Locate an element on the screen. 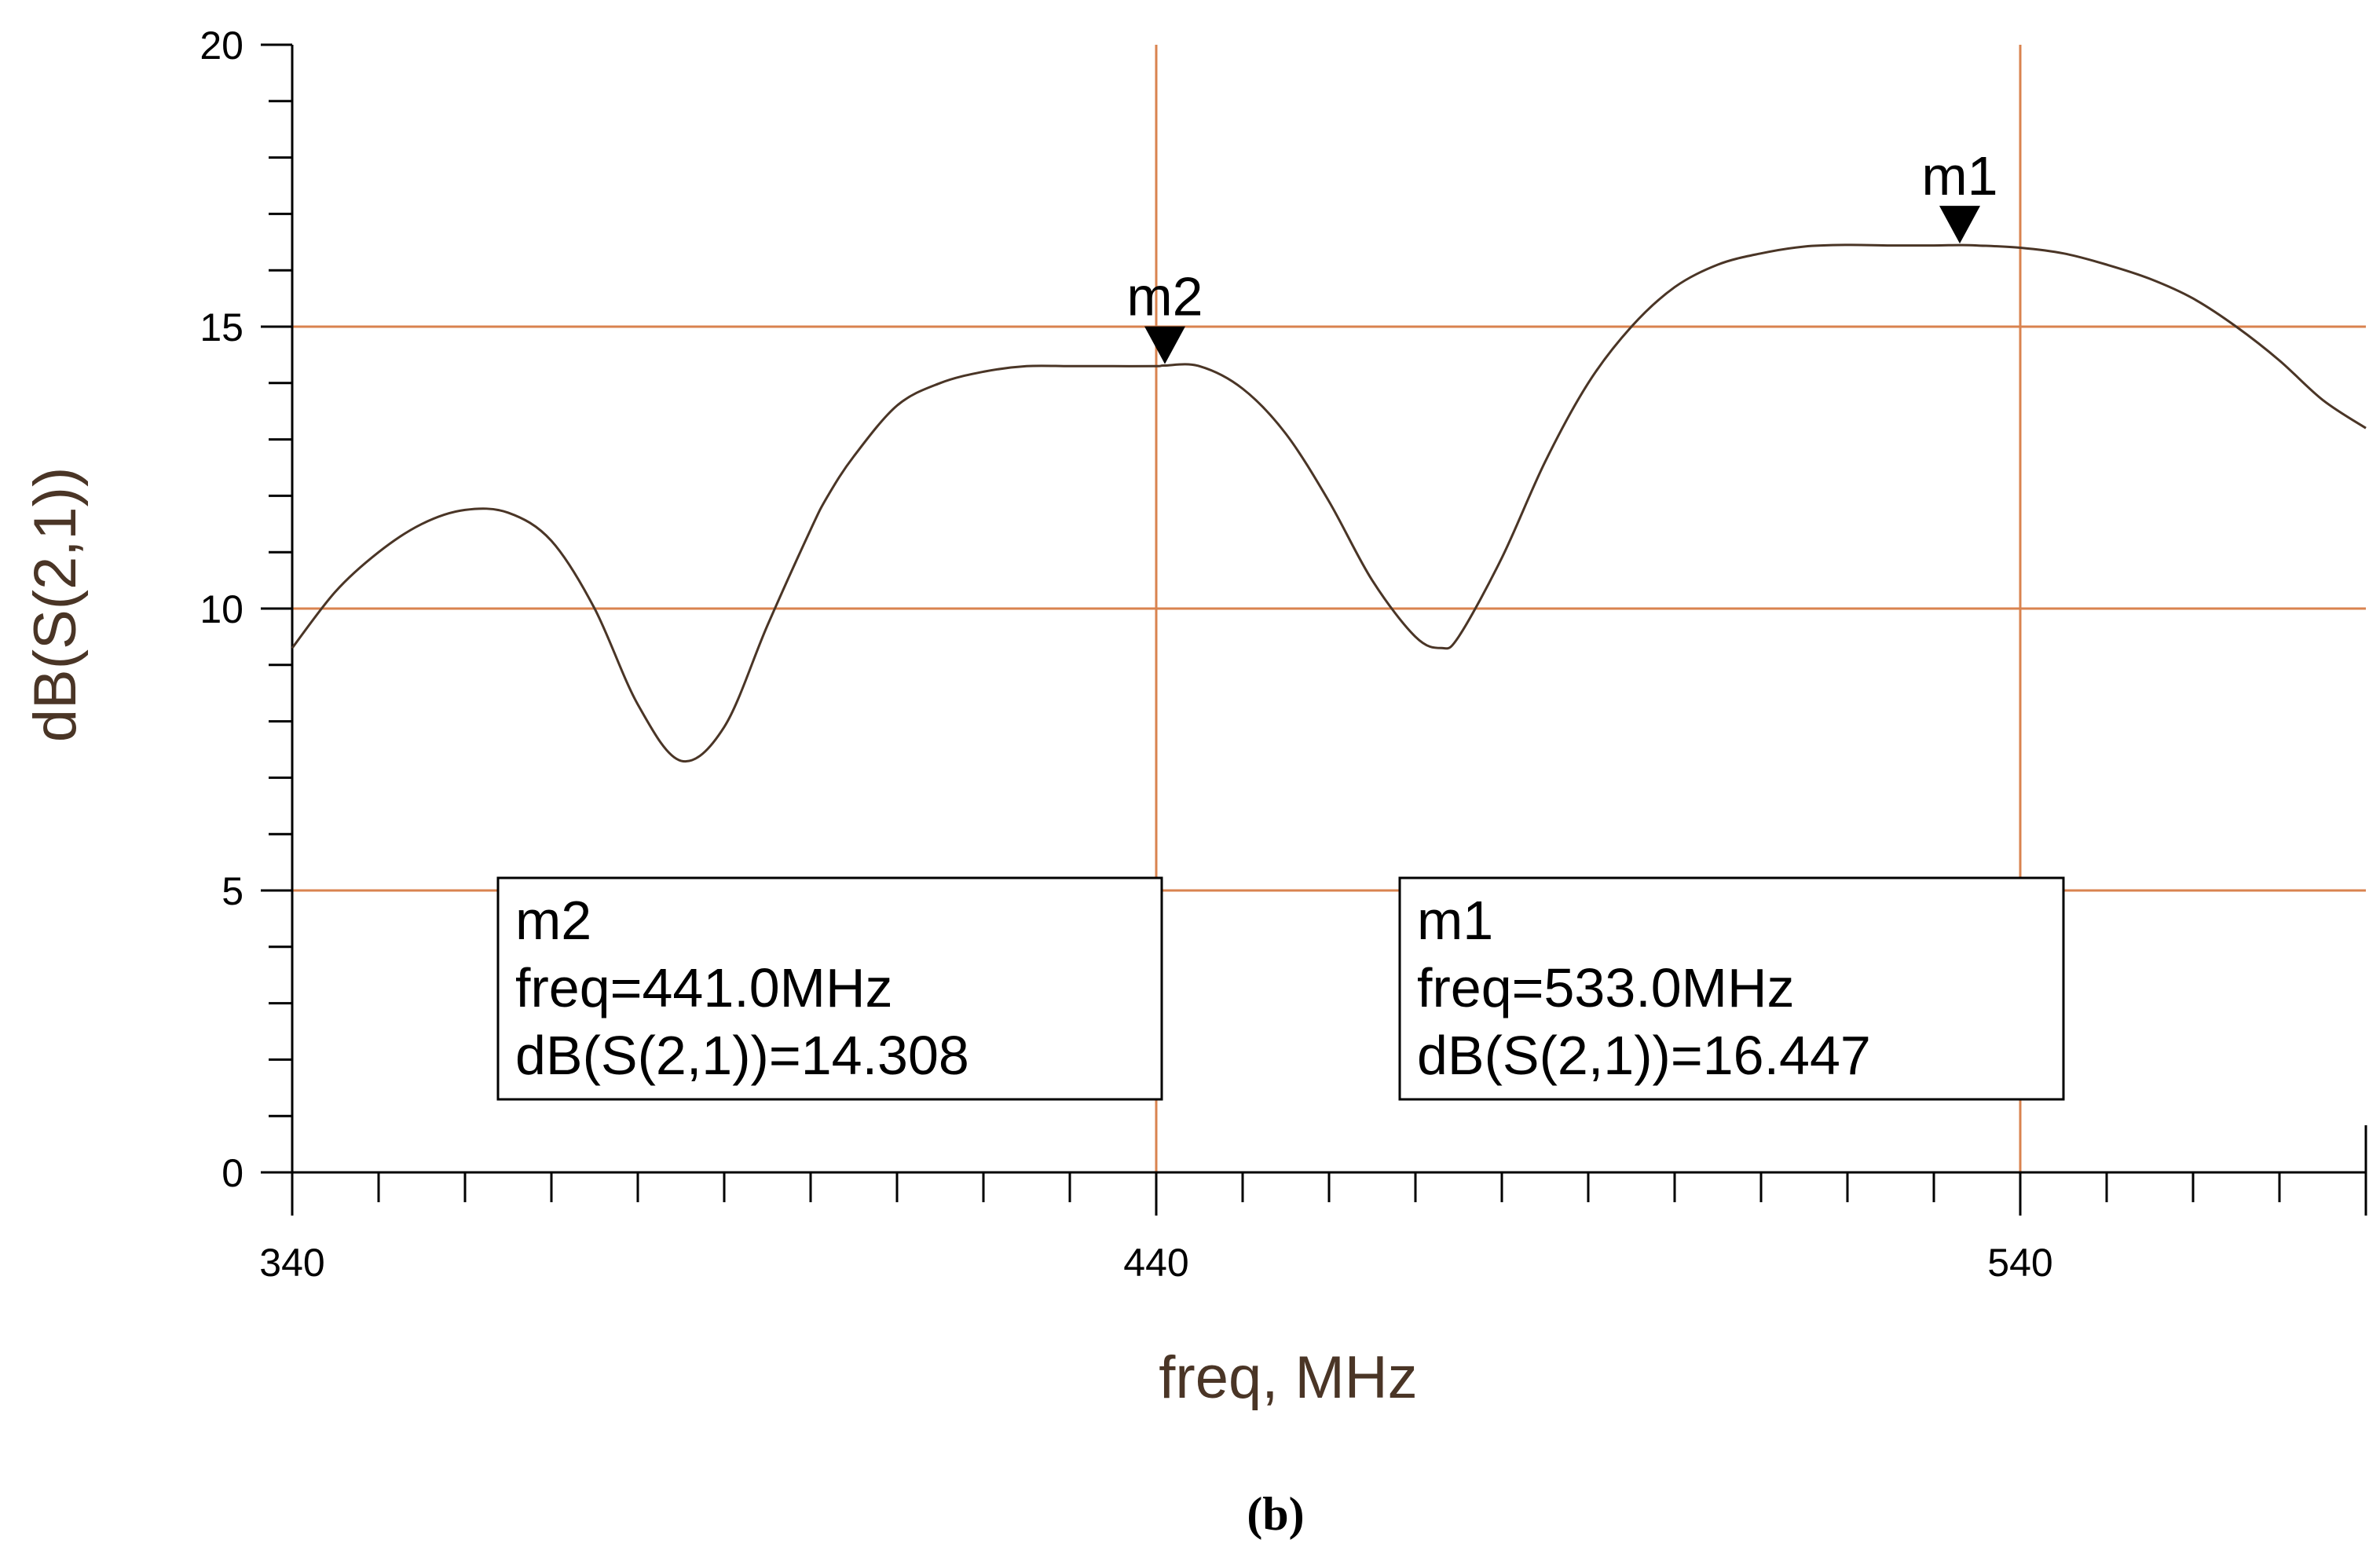  y-axis-title: dB(S(2,1)) is located at coordinates (55, 605).